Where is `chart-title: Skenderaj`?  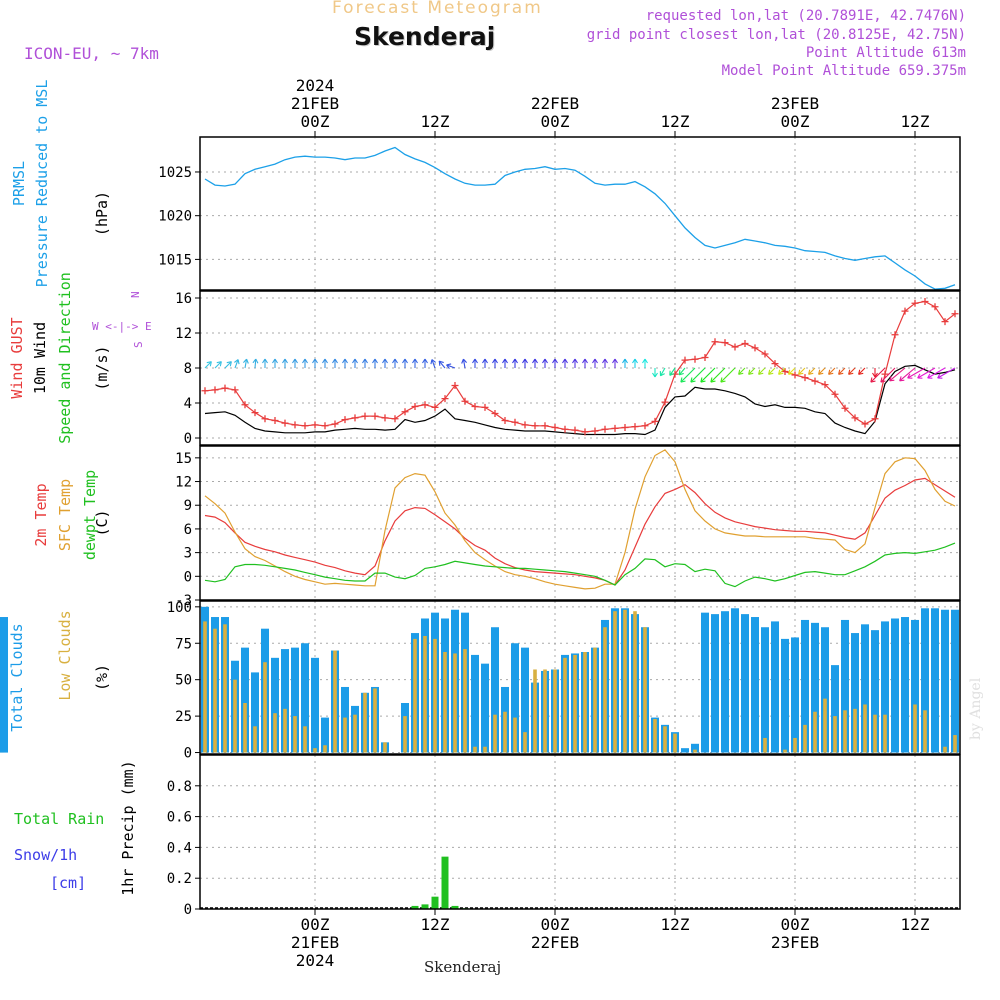
chart-title: Skenderaj is located at coordinates (425, 36).